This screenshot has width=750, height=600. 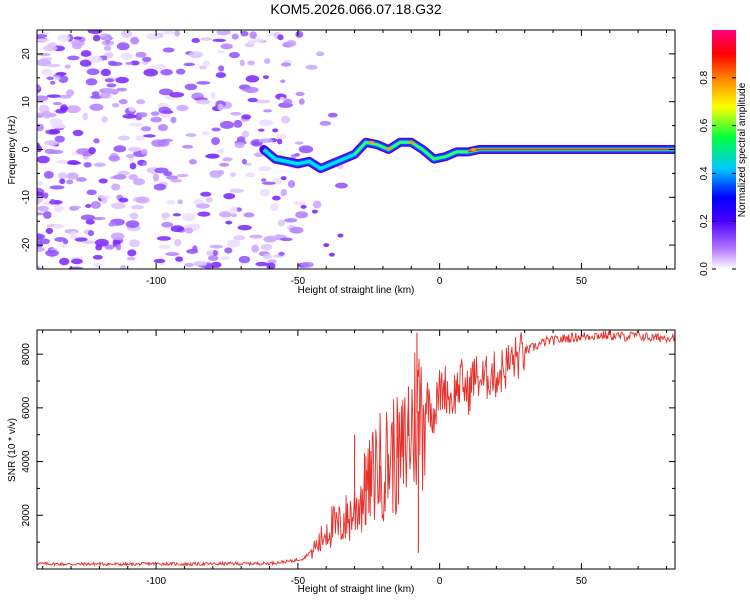 What do you see at coordinates (742, 149) in the screenshot?
I see `colorbar-label: Normalized spectral amplitude` at bounding box center [742, 149].